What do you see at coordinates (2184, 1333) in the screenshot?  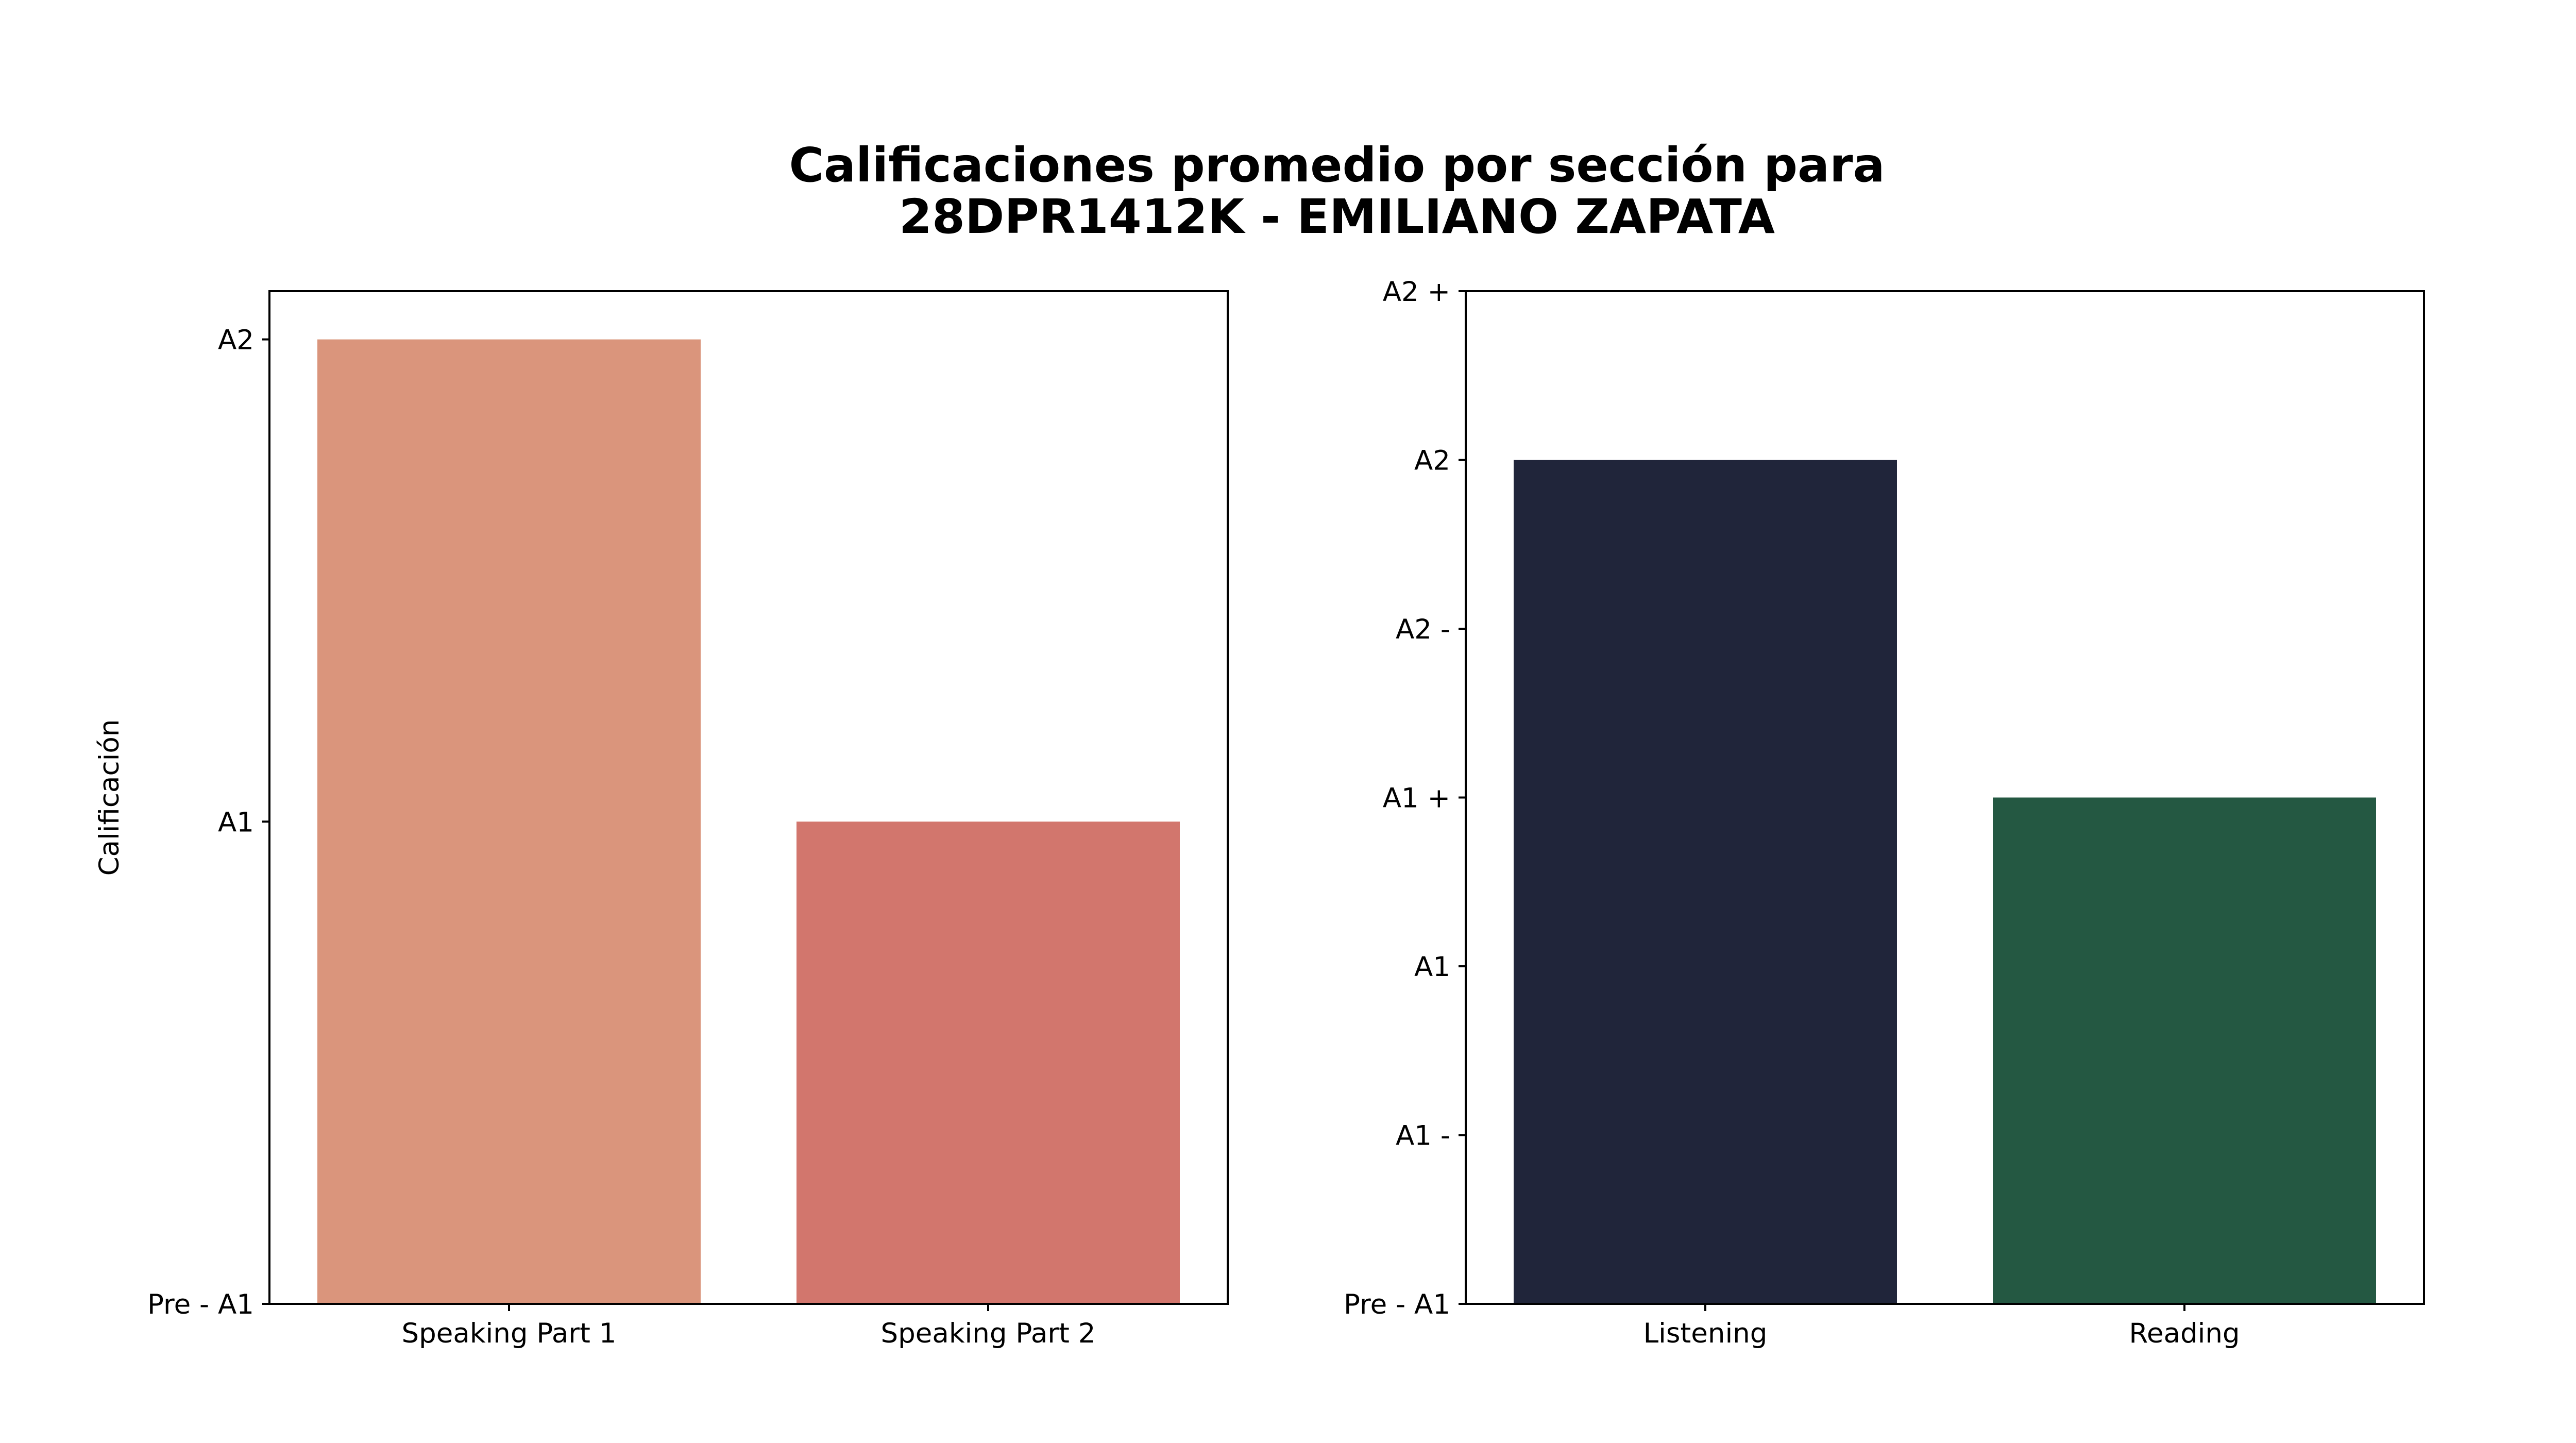 I see `x-tick-label: Reading` at bounding box center [2184, 1333].